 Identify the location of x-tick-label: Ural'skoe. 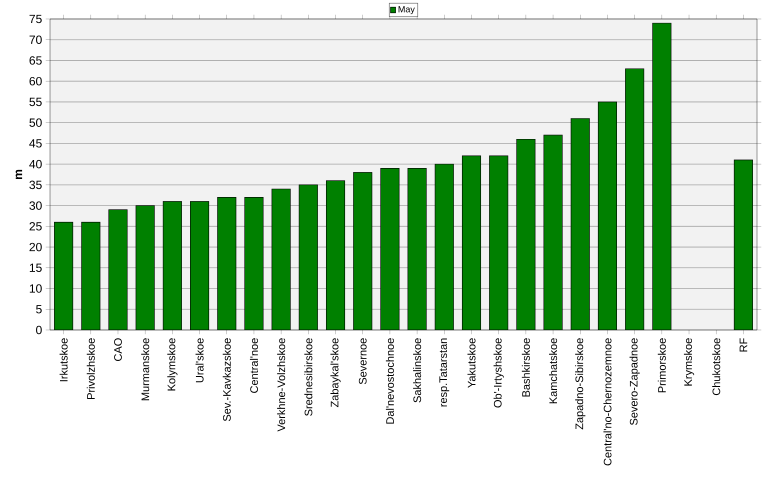
(200, 360).